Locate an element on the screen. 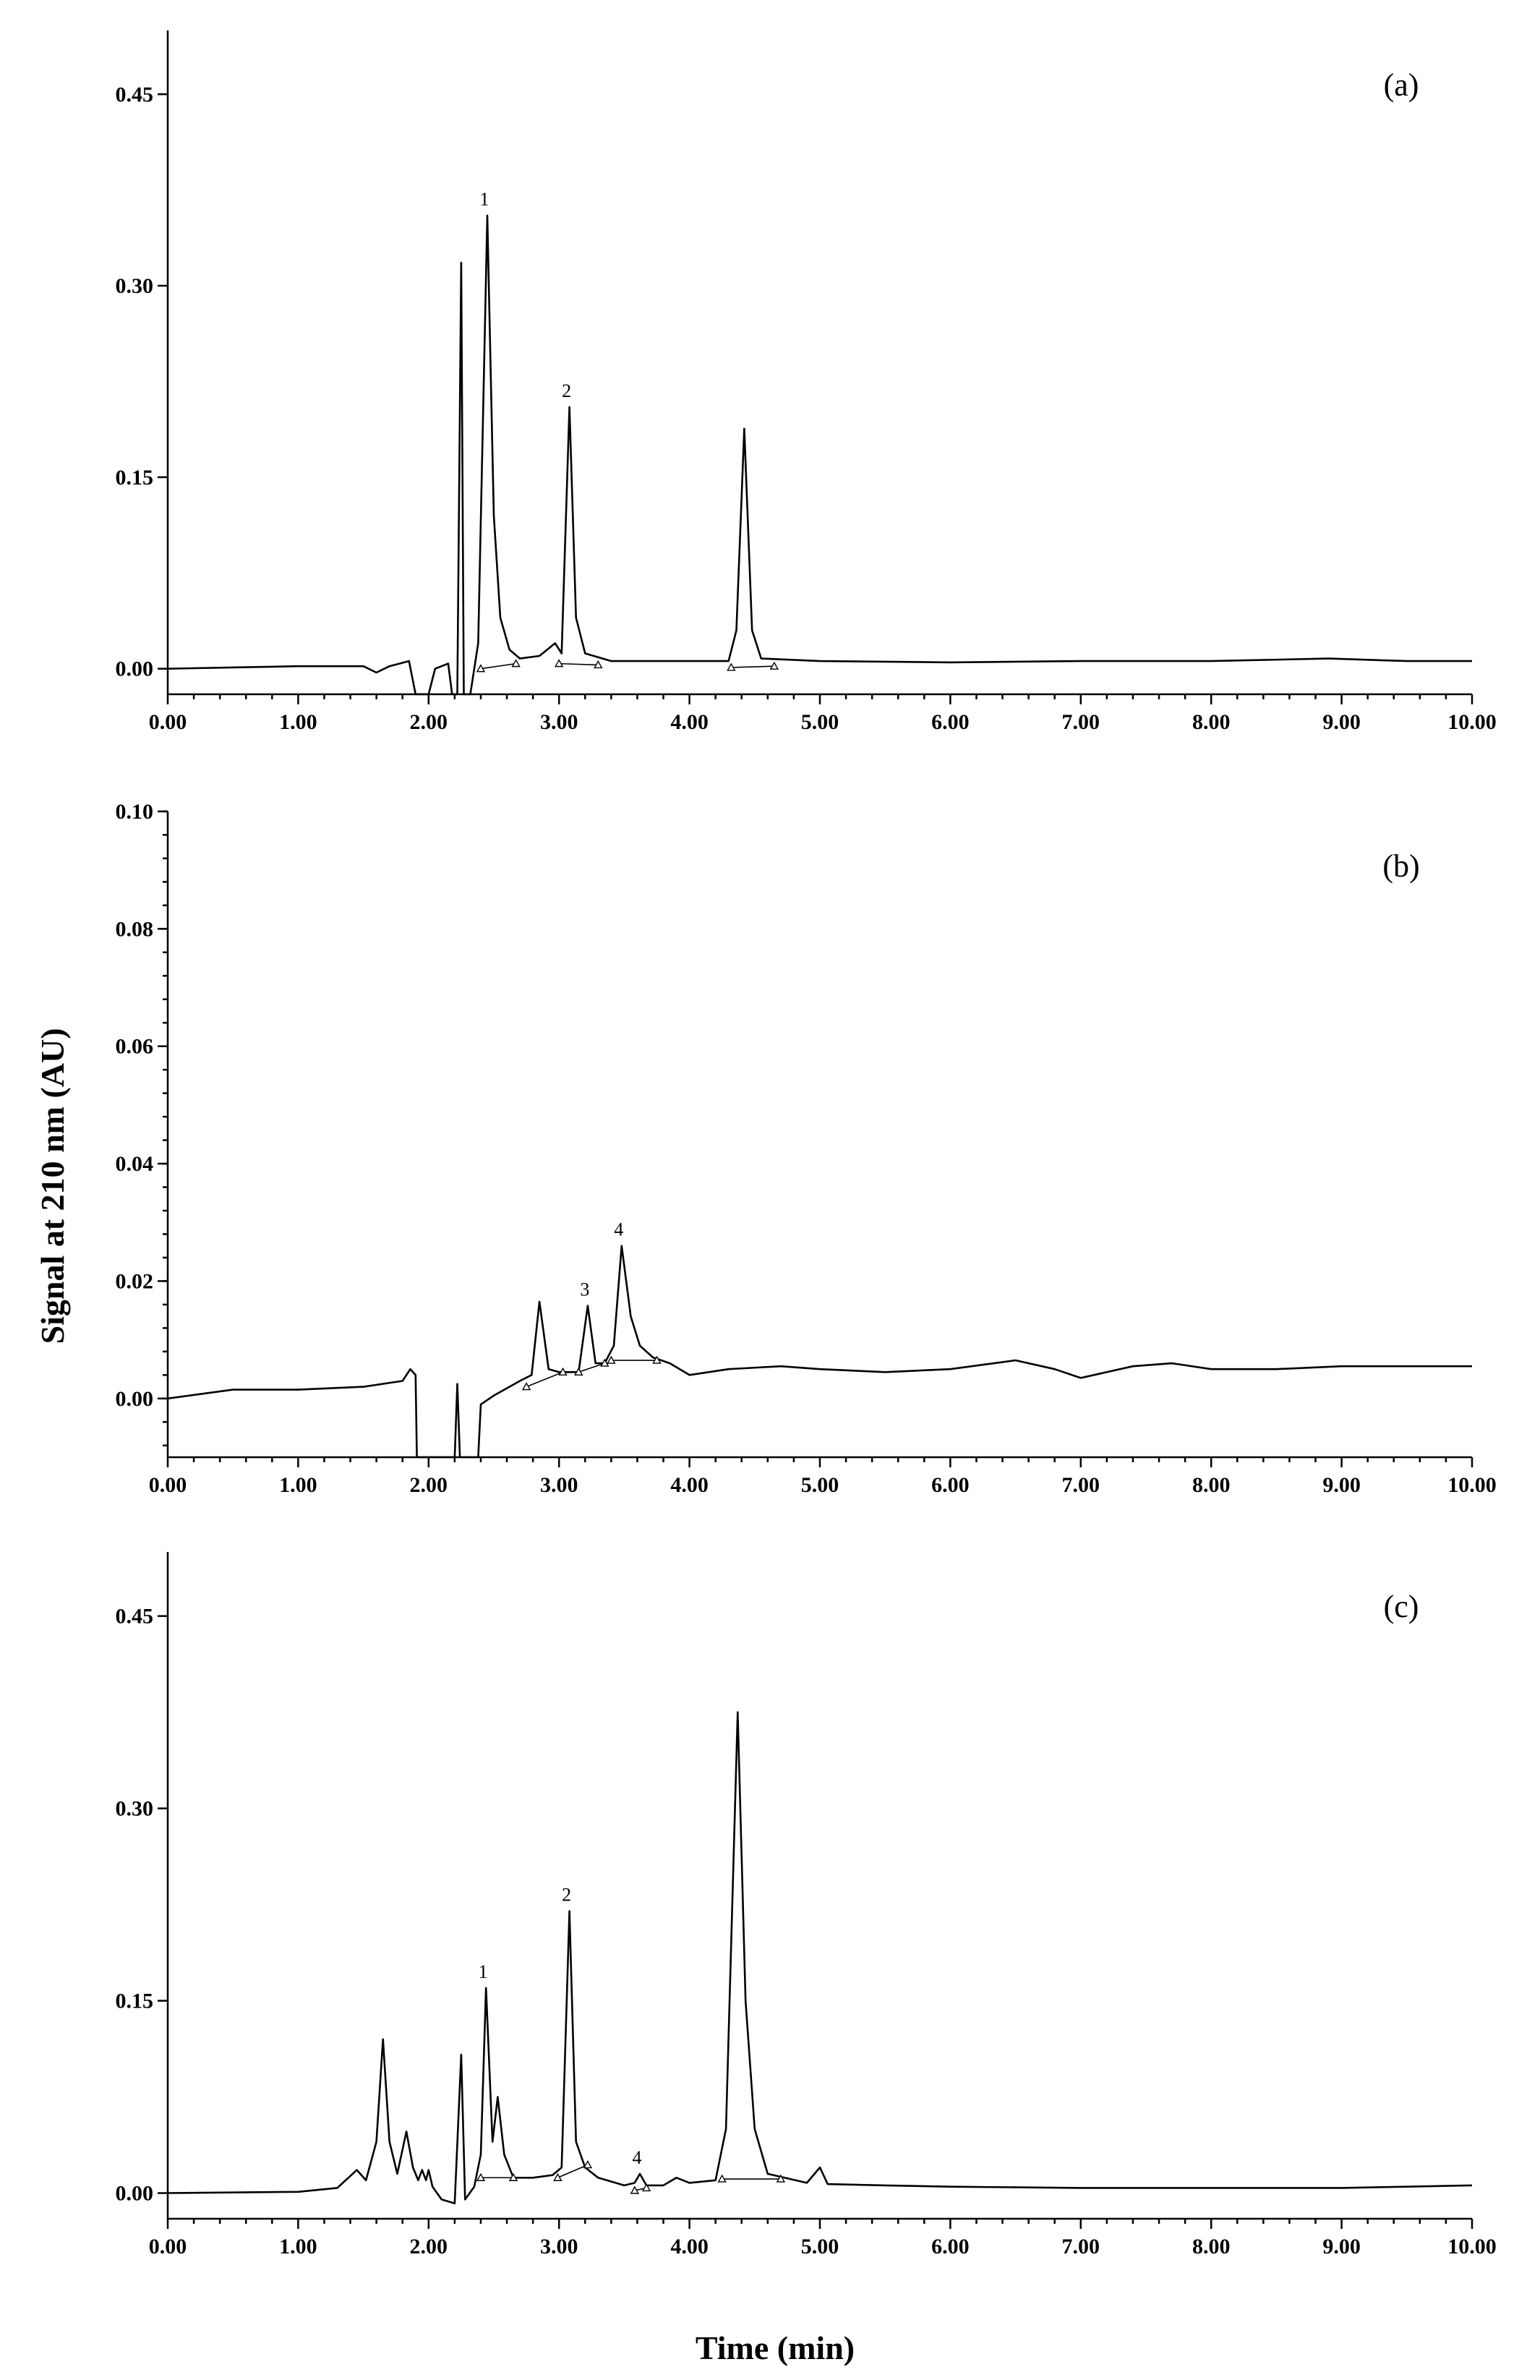  x-axis-title: Time (min) is located at coordinates (775, 2347).